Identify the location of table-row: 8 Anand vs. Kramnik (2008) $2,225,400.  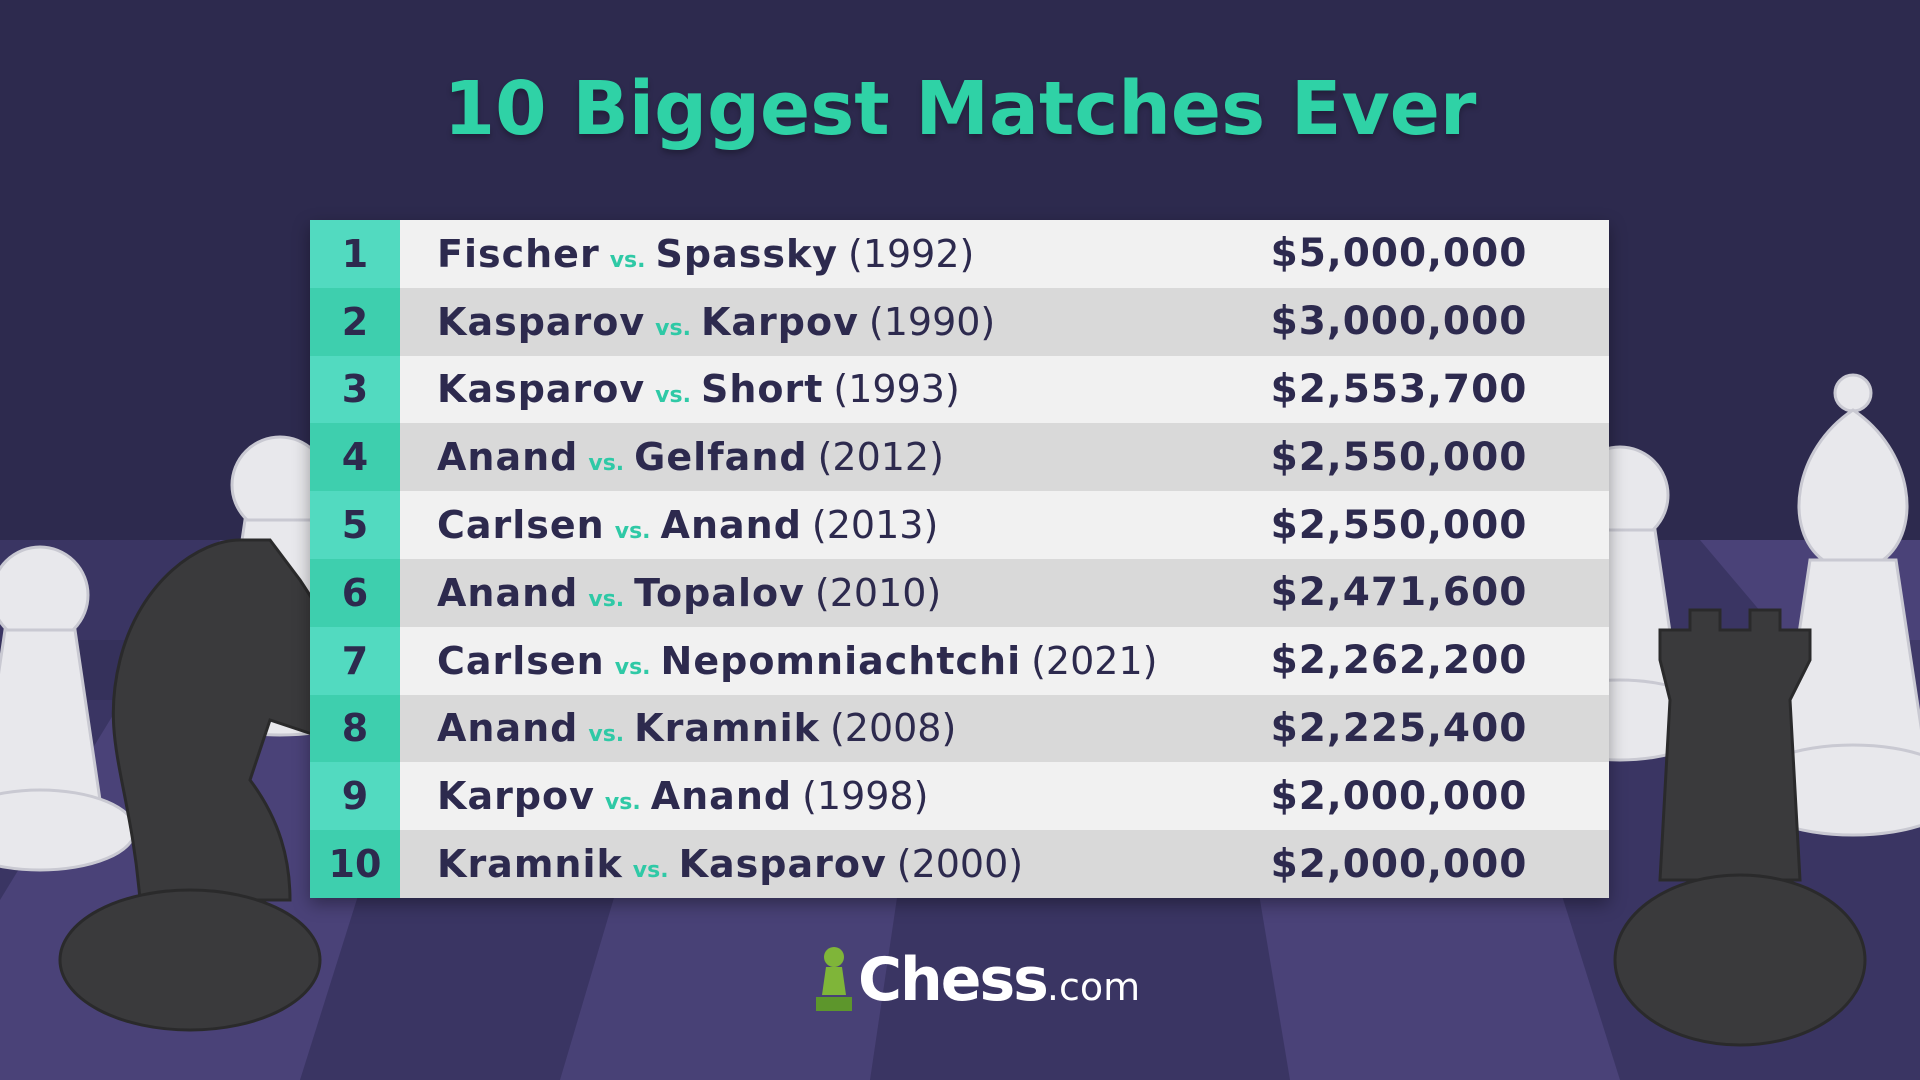
(959, 728).